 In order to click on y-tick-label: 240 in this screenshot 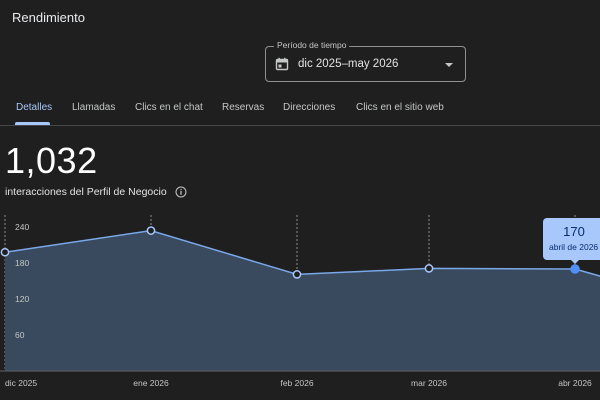, I will do `click(22, 227)`.